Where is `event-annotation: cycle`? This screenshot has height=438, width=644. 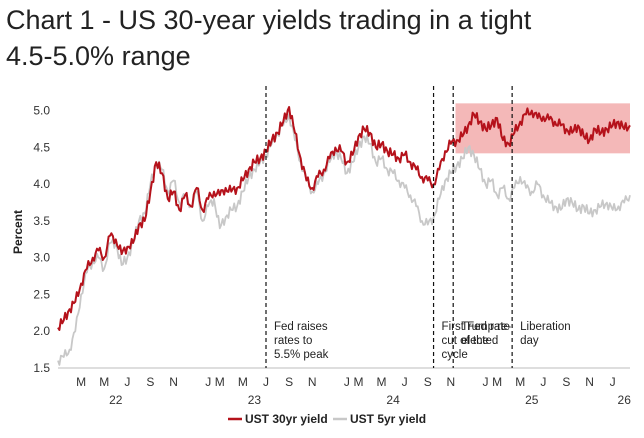
event-annotation: cycle is located at coordinates (455, 355).